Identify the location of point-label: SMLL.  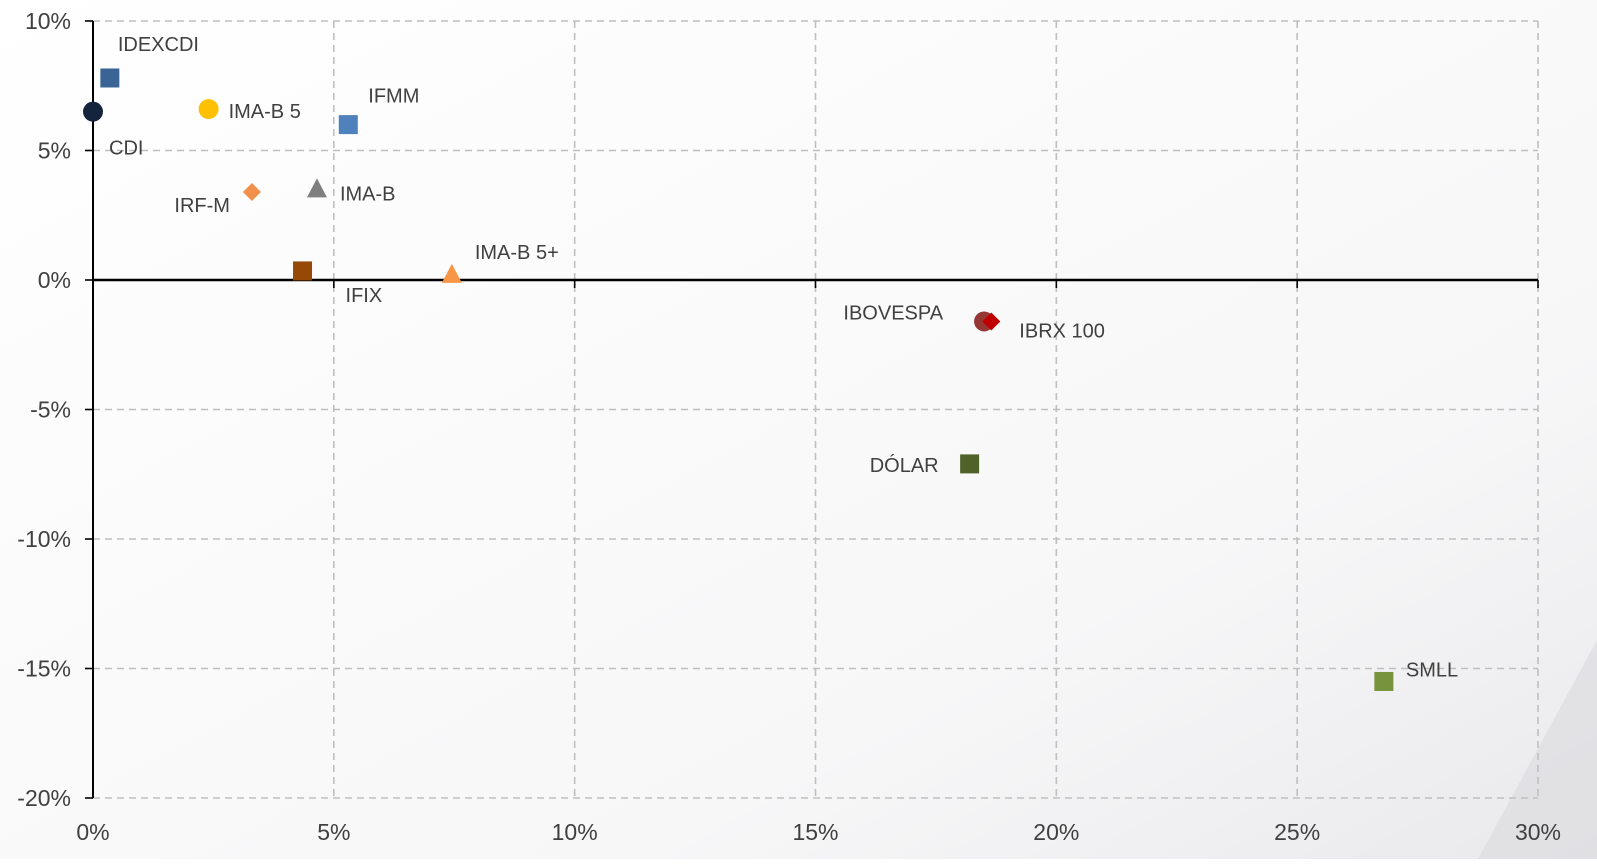
(1432, 670).